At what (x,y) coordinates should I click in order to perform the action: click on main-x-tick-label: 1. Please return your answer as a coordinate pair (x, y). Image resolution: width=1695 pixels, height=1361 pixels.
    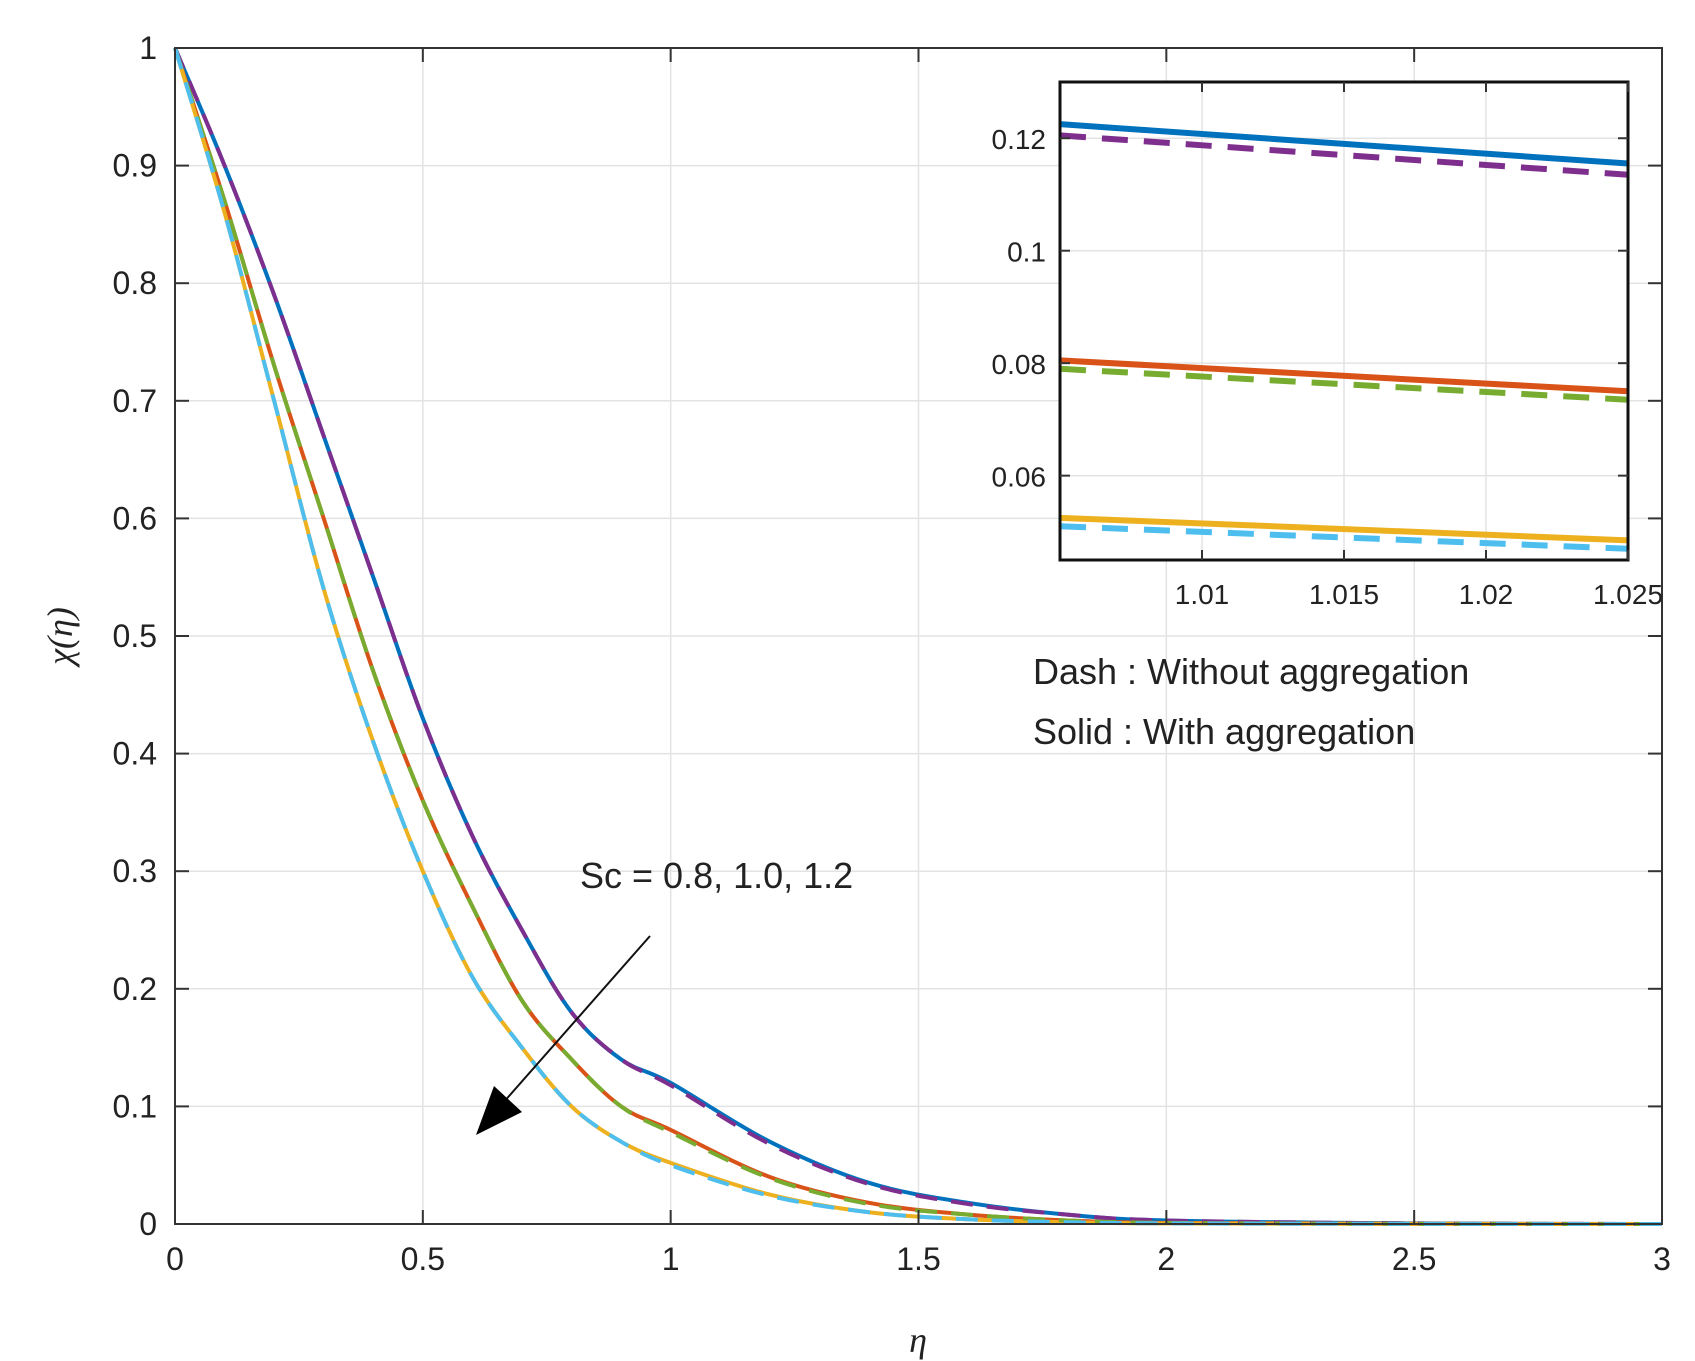
    Looking at the image, I should click on (671, 1259).